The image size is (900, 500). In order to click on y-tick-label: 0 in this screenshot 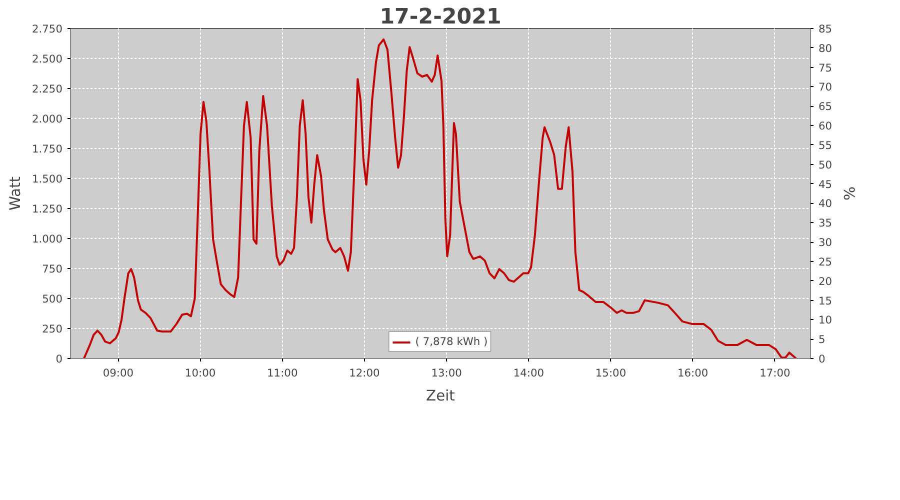, I will do `click(59, 359)`.